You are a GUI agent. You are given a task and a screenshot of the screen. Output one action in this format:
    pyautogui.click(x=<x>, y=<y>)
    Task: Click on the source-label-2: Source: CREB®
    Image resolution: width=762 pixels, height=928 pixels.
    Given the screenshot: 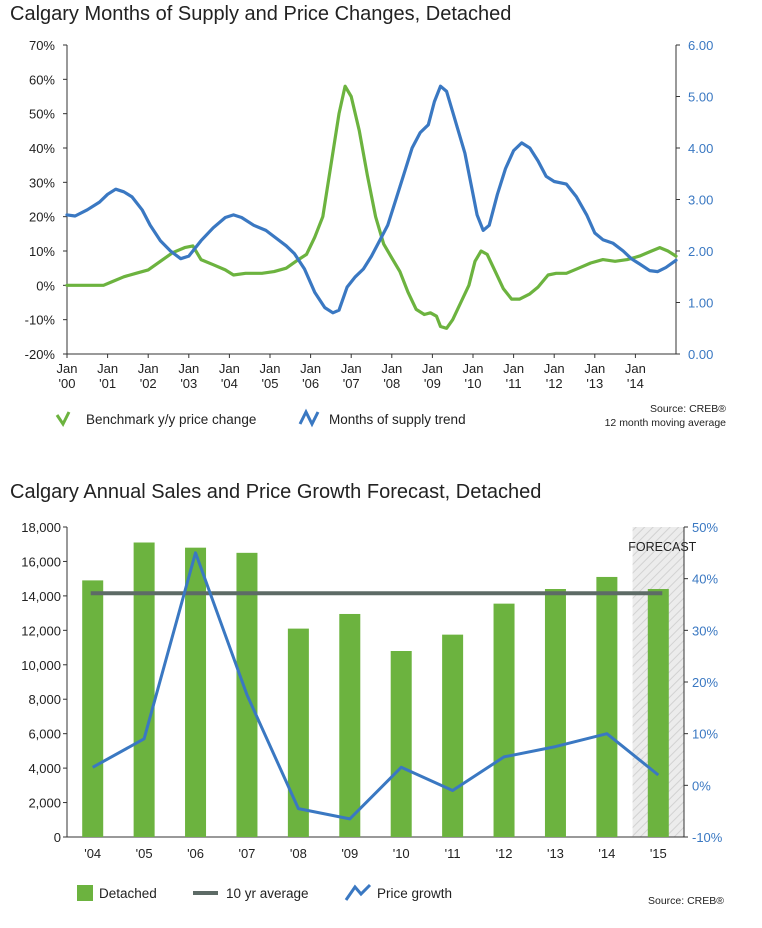 What is the action you would take?
    pyautogui.click(x=686, y=901)
    